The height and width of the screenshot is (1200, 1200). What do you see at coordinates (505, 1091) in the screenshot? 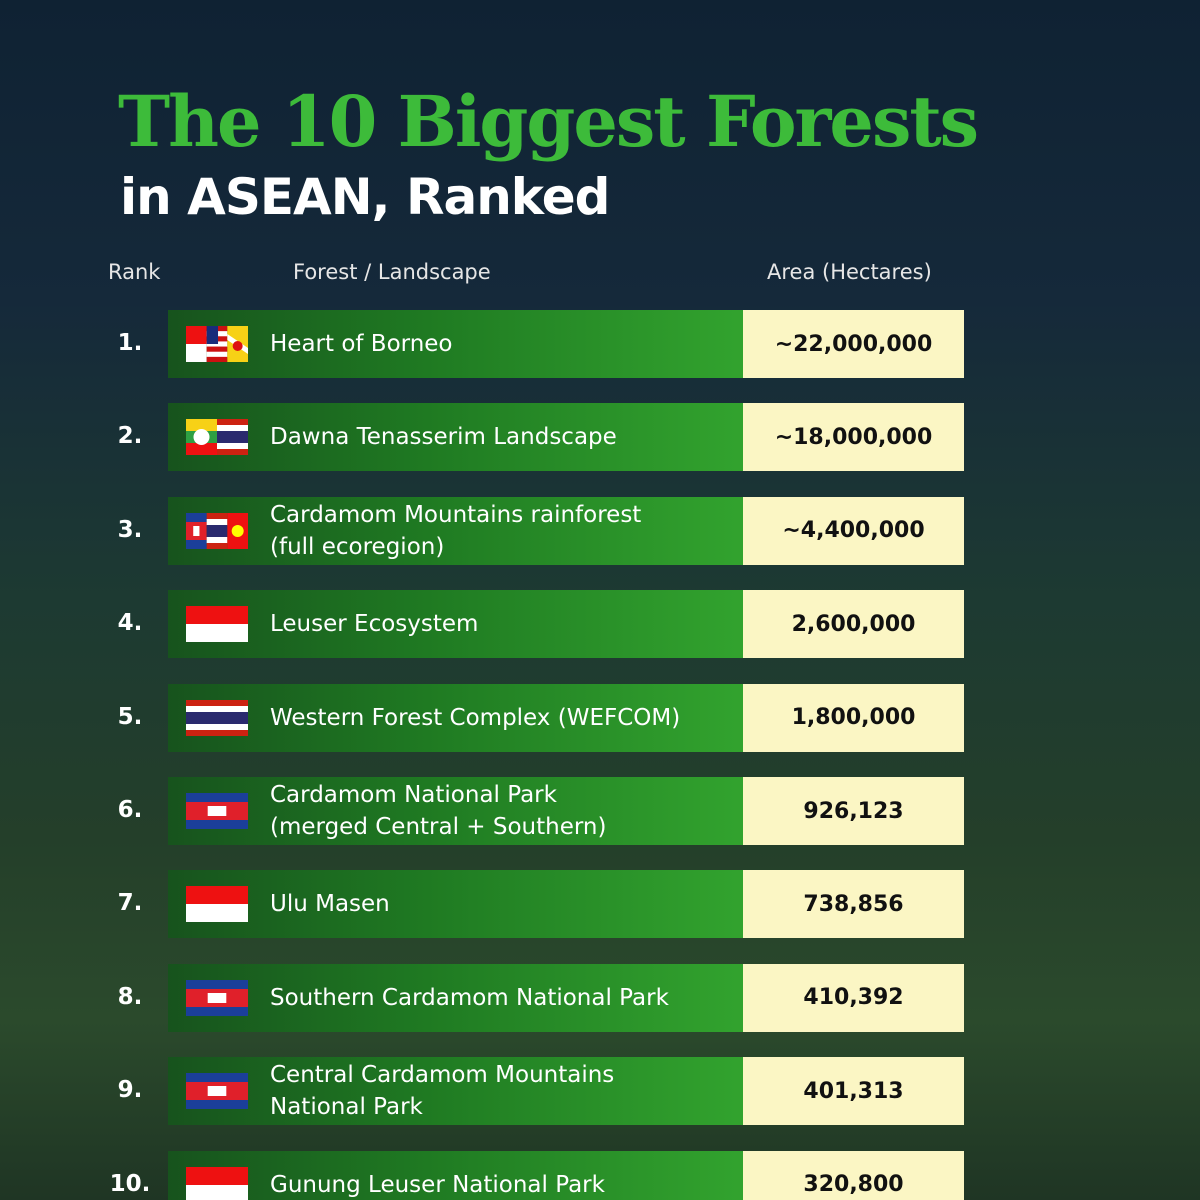
I see `forest-name: Central Cardamom Mountains National Park` at bounding box center [505, 1091].